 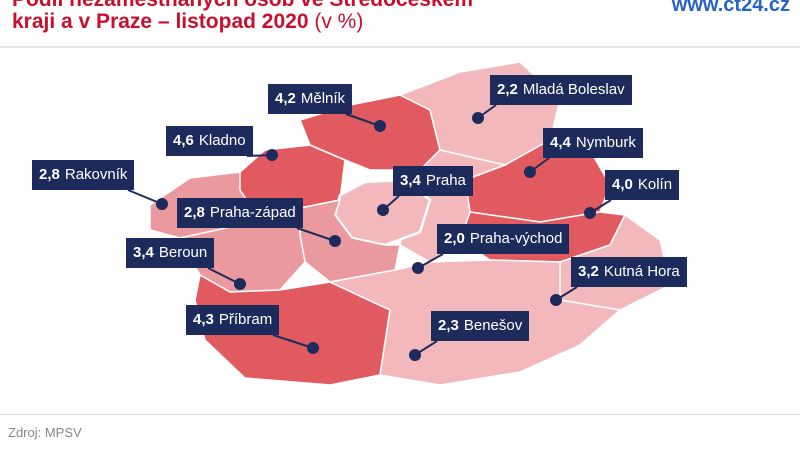 What do you see at coordinates (203, 319) in the screenshot?
I see `district-value: 4,3` at bounding box center [203, 319].